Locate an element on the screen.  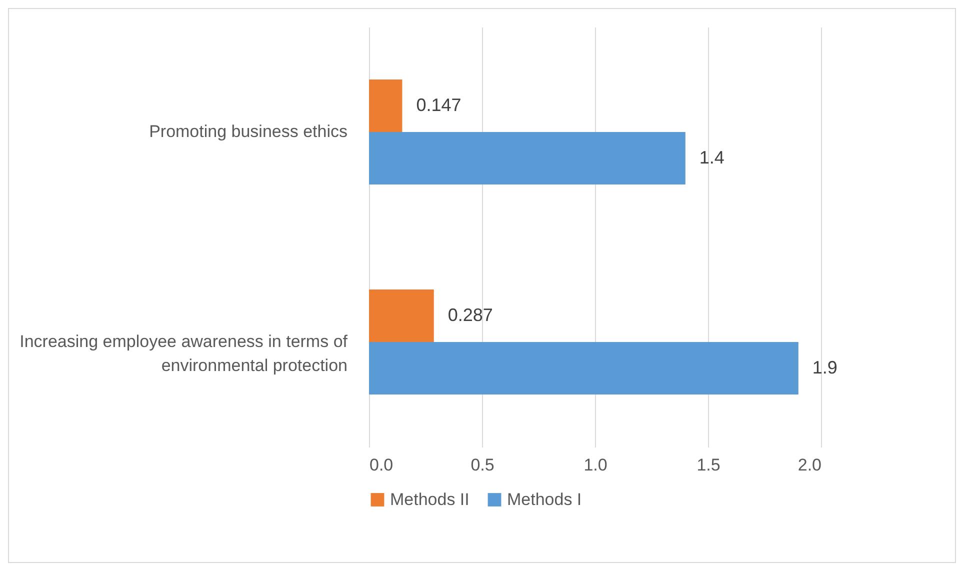
x-tick-label: 1.0 is located at coordinates (596, 465).